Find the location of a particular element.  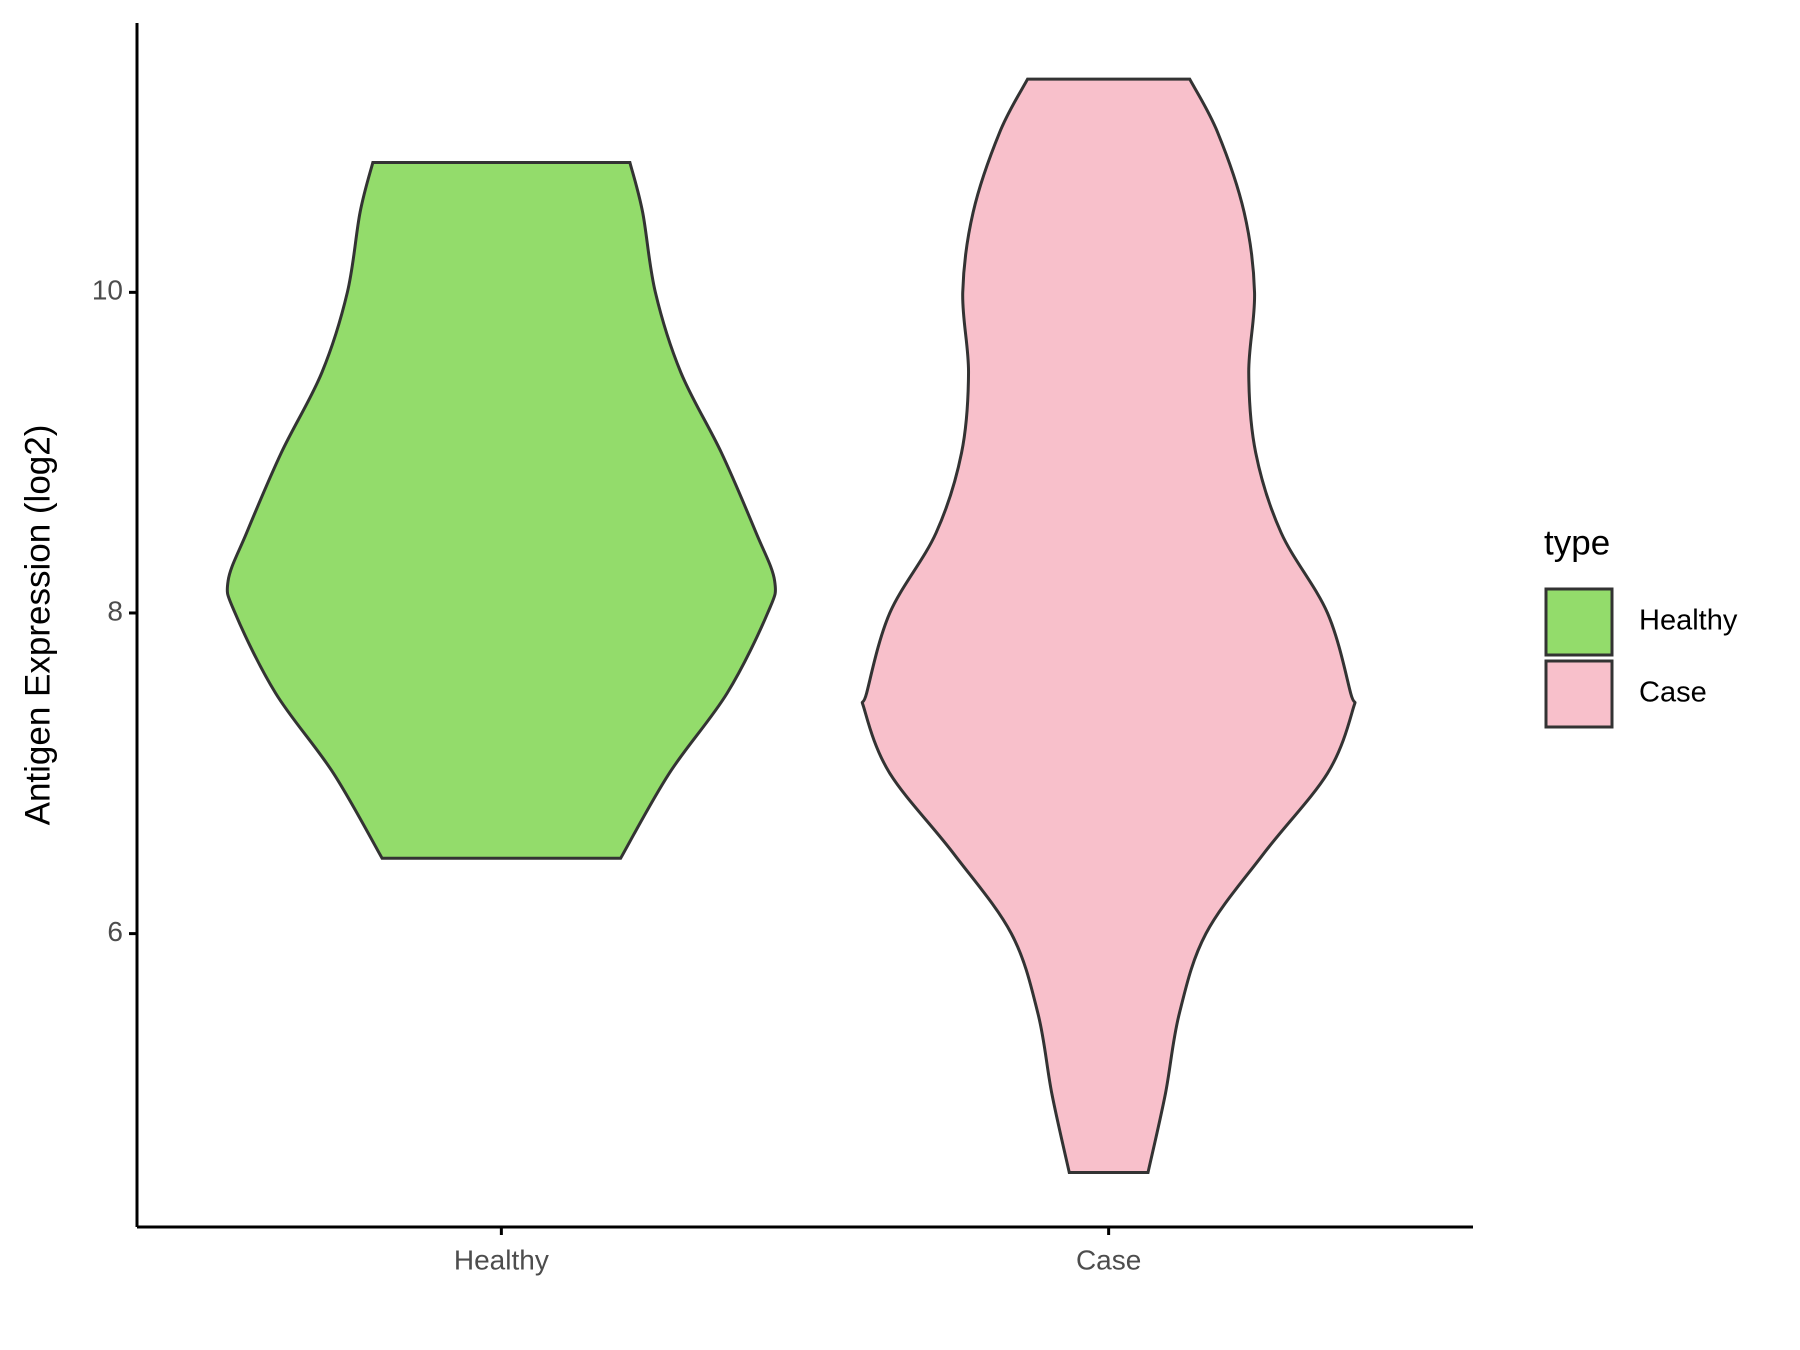

y-axis-title: Antigen Expression (log2) is located at coordinates (37, 625).